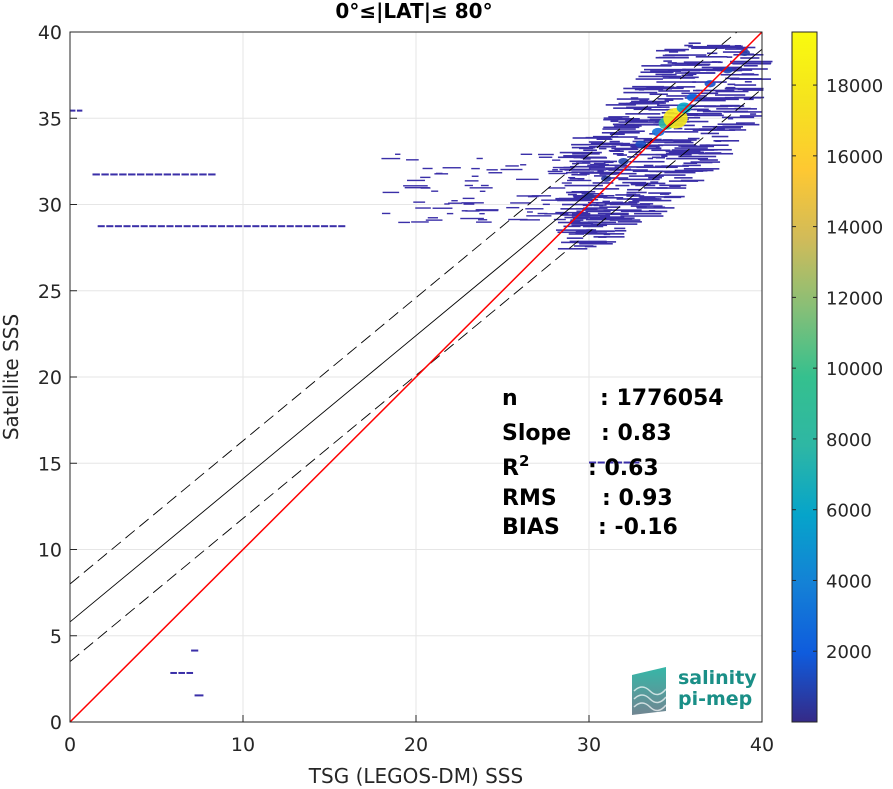 This screenshot has width=893, height=789. I want to click on y-axis-ticks: 0 5 10 15 20 25 30 35 40, so click(57, 378).